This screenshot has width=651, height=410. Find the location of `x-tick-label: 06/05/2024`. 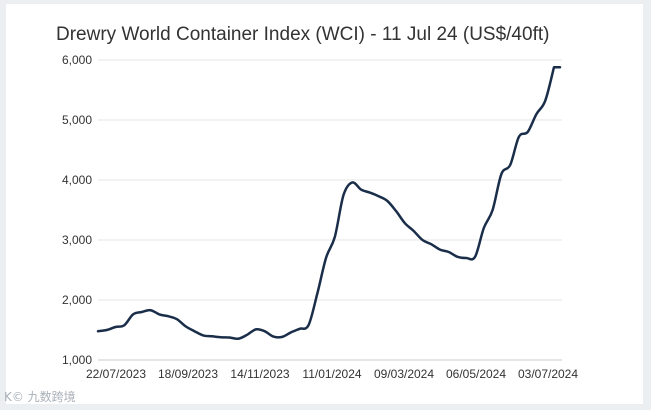

x-tick-label: 06/05/2024 is located at coordinates (476, 374).